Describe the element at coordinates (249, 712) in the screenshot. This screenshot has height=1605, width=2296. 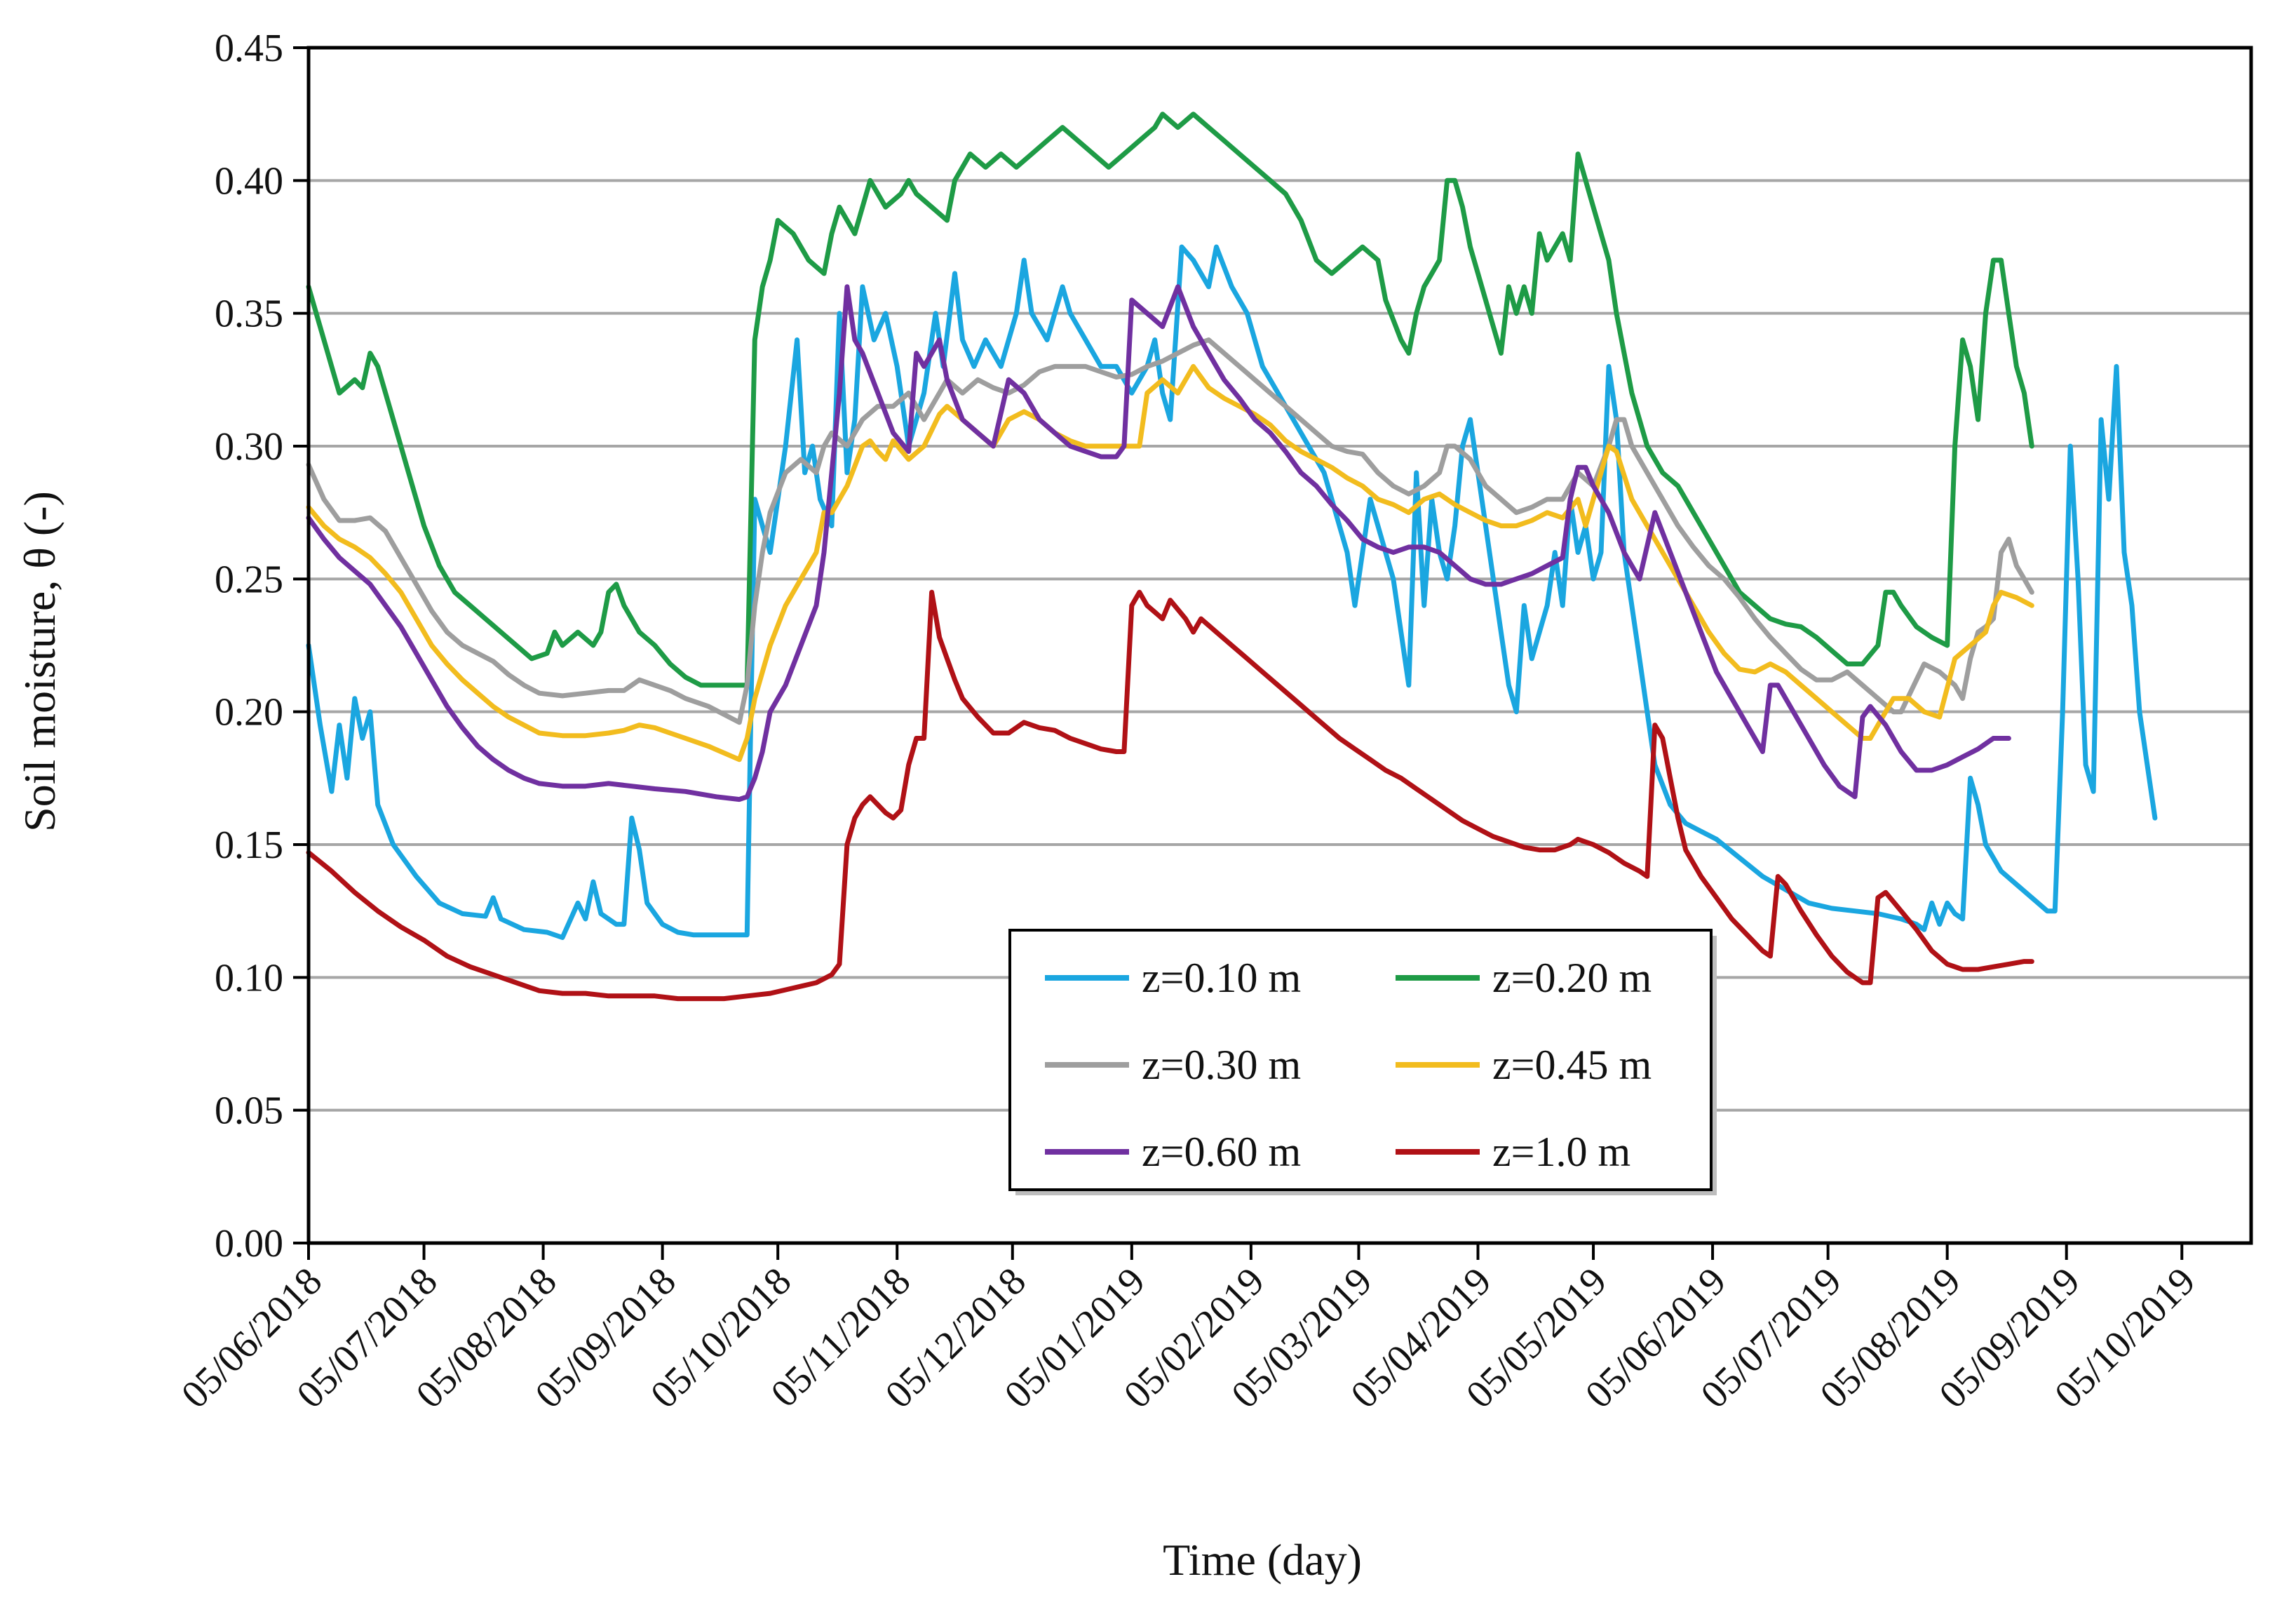
I see `y-tick-label: 0.20` at that location.